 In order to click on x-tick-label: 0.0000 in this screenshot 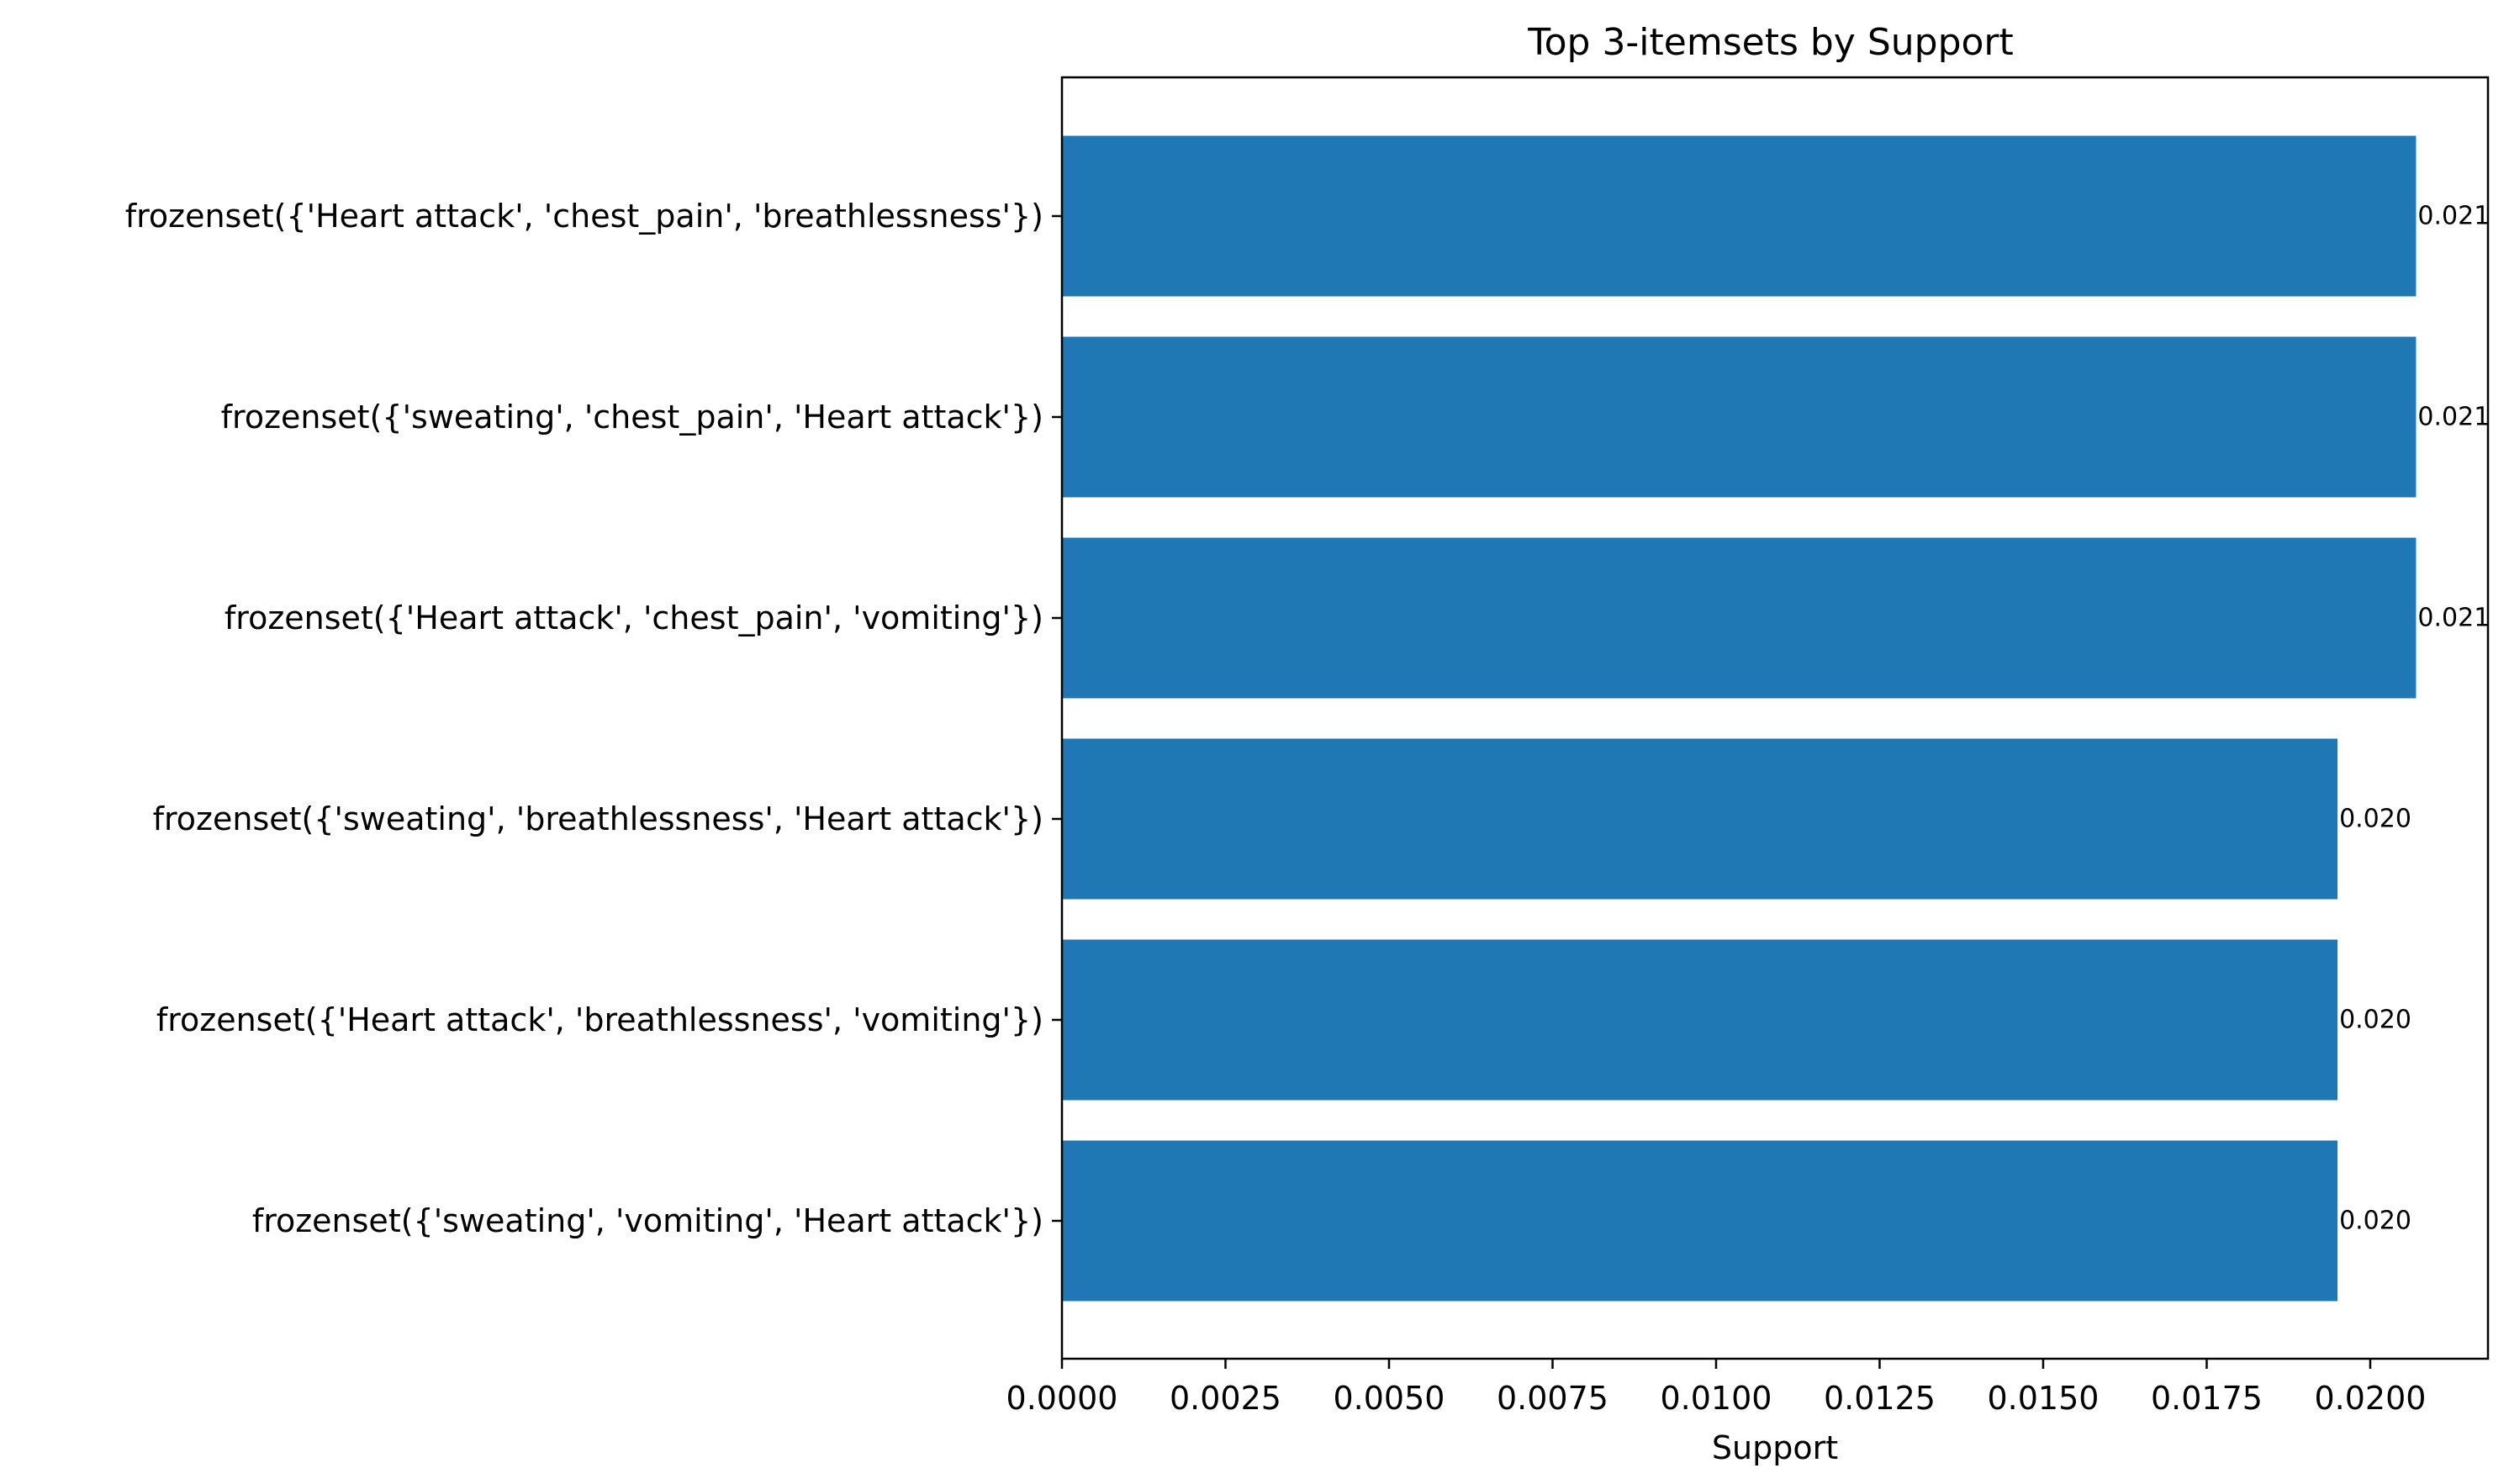, I will do `click(1062, 1398)`.